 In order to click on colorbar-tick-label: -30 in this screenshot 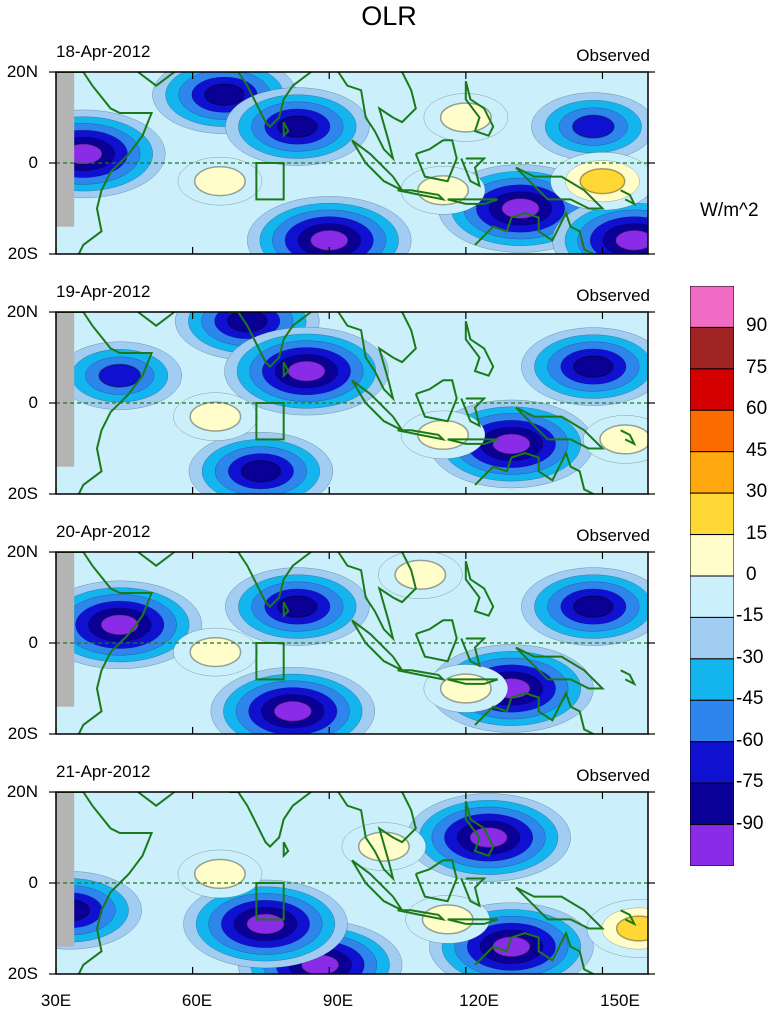, I will do `click(750, 657)`.